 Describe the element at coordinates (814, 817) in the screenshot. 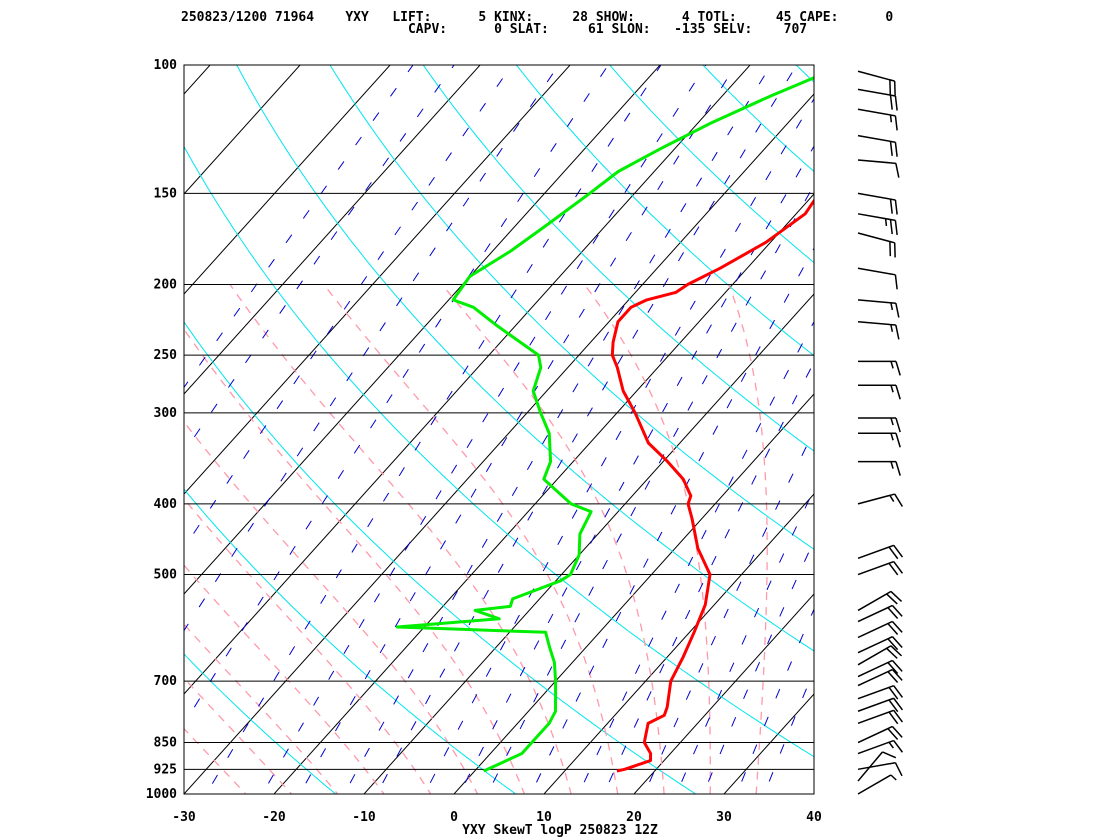

I see `temperature-tick-label: 40` at that location.